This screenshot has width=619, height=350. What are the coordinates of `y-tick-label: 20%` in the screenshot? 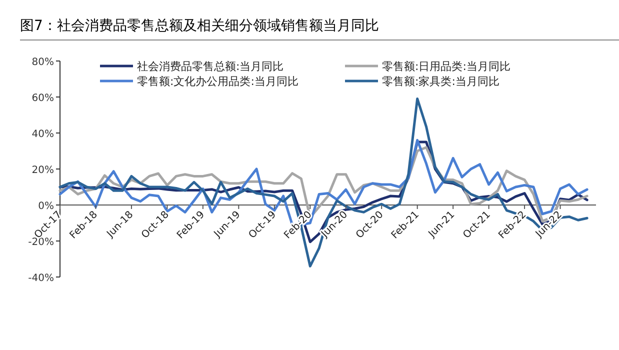 It's located at (43, 170).